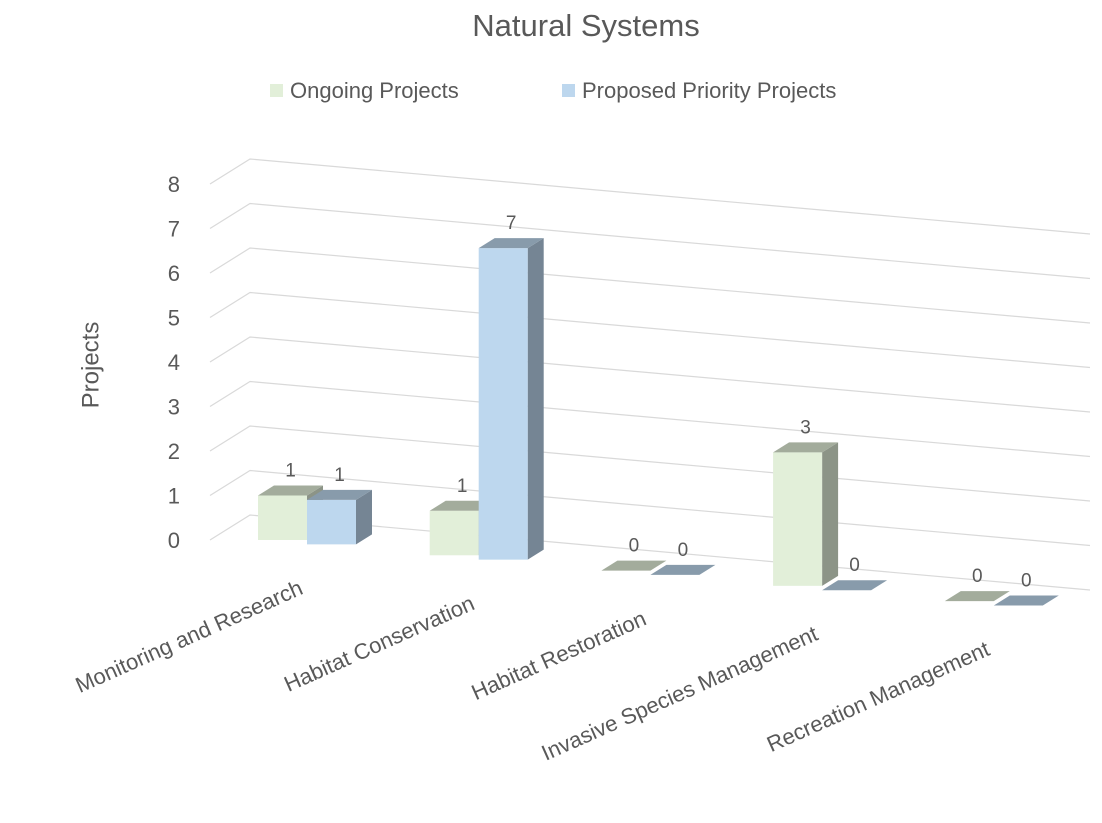 The image size is (1102, 823). What do you see at coordinates (174, 540) in the screenshot?
I see `y-tick-label: 0` at bounding box center [174, 540].